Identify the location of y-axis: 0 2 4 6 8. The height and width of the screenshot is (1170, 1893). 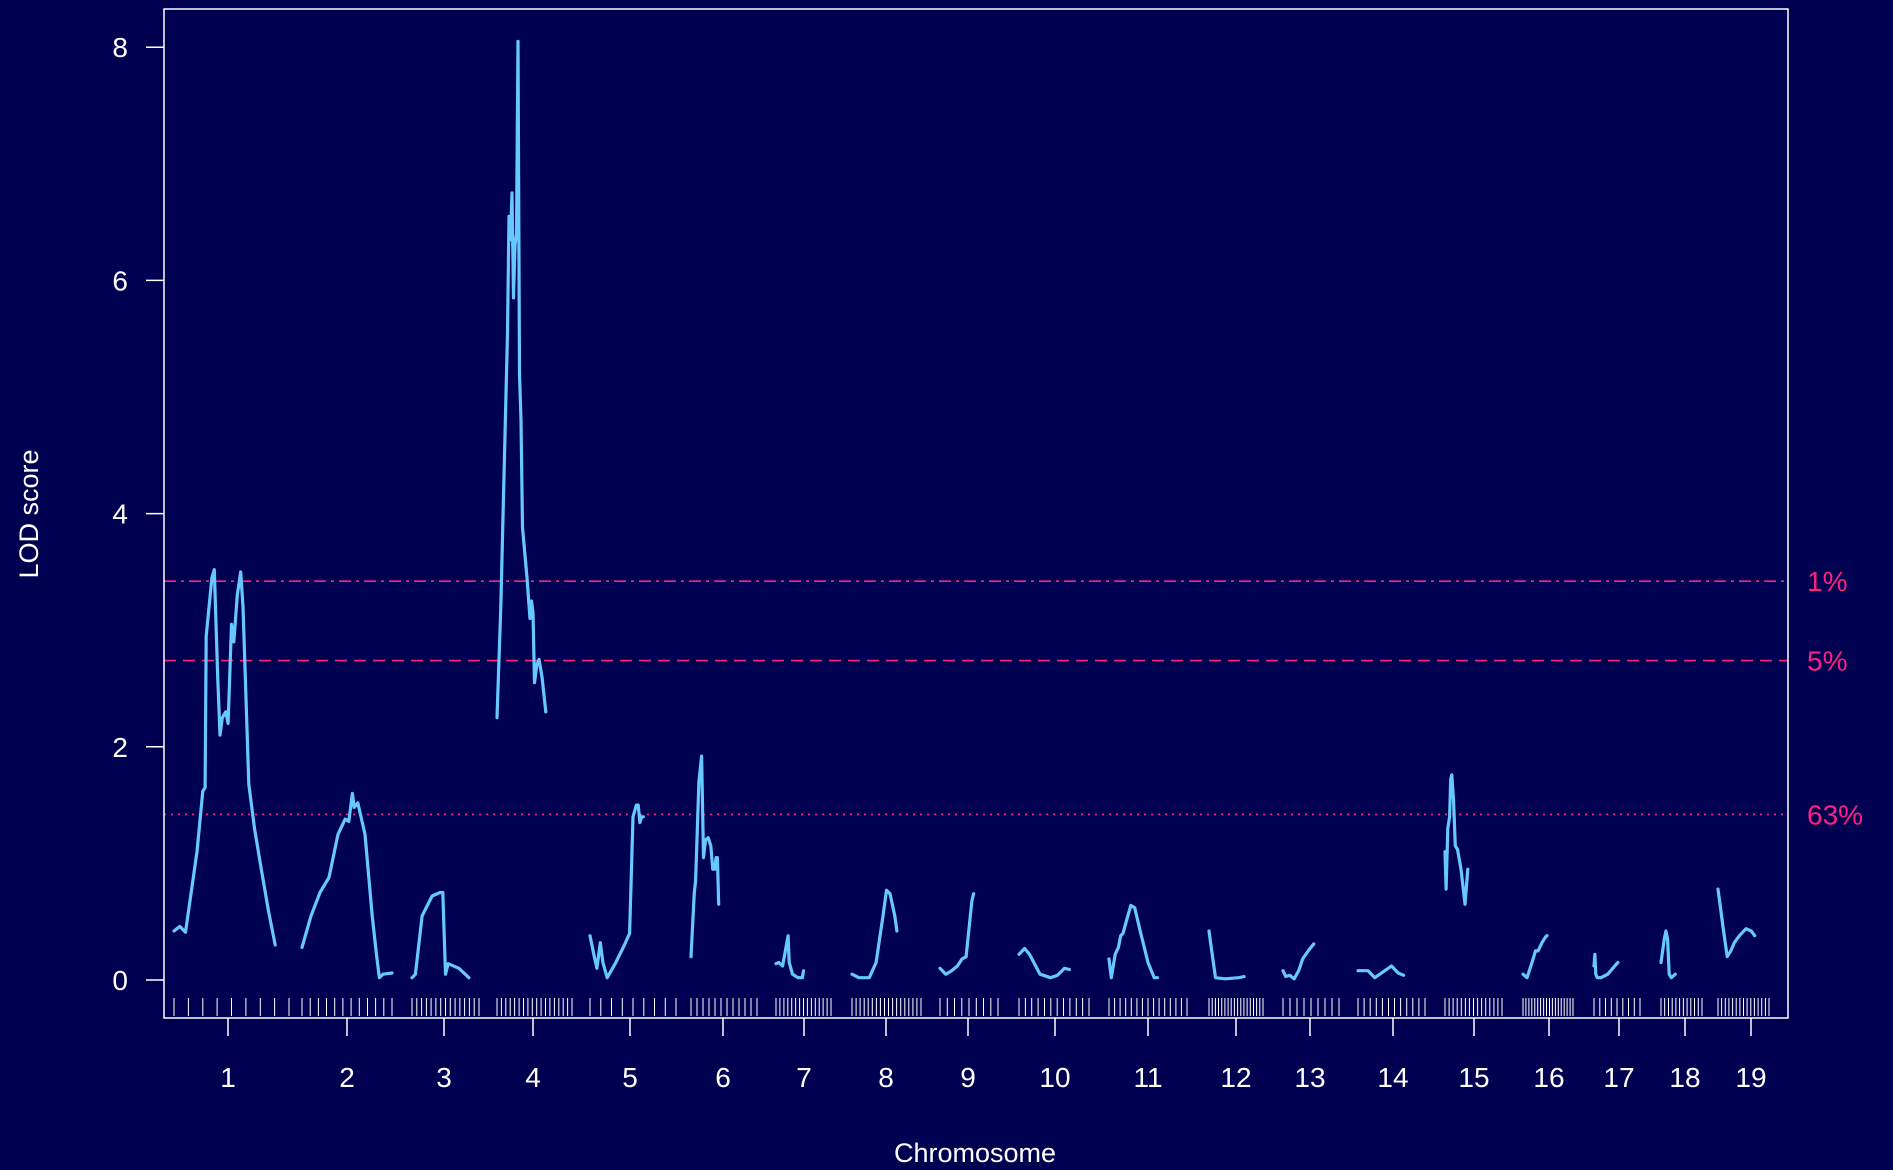
(138, 514).